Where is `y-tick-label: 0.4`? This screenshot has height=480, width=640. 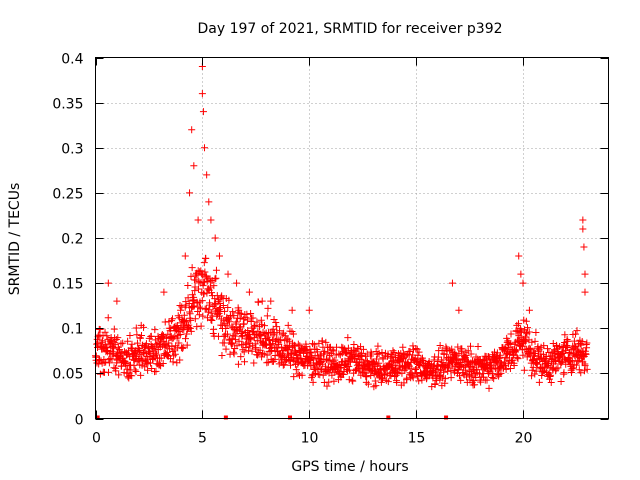
y-tick-label: 0.4 is located at coordinates (72, 60).